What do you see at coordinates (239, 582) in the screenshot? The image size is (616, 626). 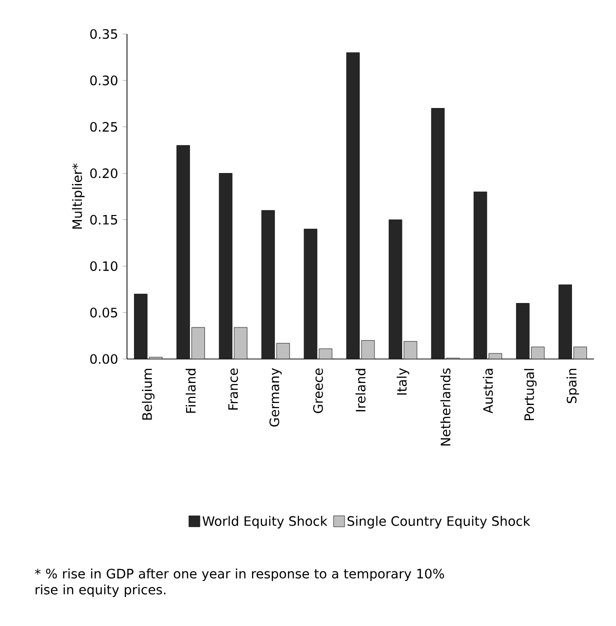 I see `text: * % rise in GDP after one year in response to a temporary 10% rise in equity prices.` at bounding box center [239, 582].